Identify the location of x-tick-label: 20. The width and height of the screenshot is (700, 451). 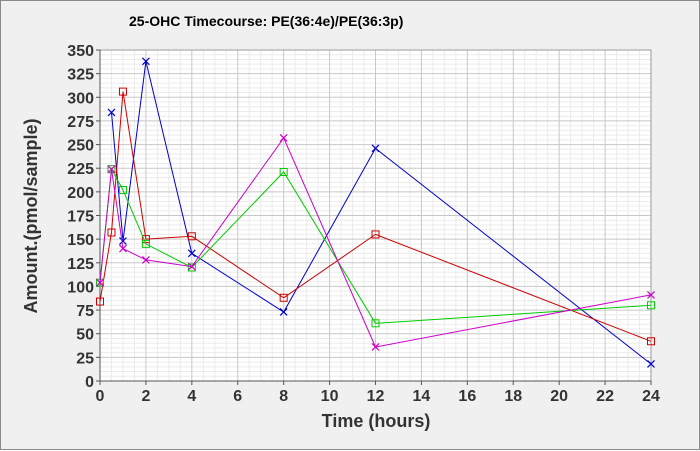
(559, 396).